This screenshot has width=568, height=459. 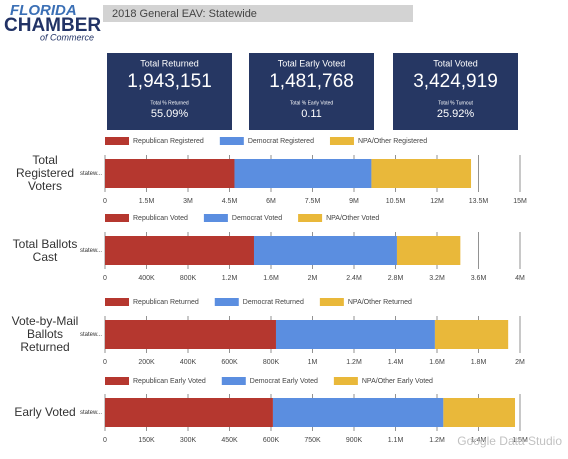 I want to click on x-tick-label: 900K, so click(x=354, y=440).